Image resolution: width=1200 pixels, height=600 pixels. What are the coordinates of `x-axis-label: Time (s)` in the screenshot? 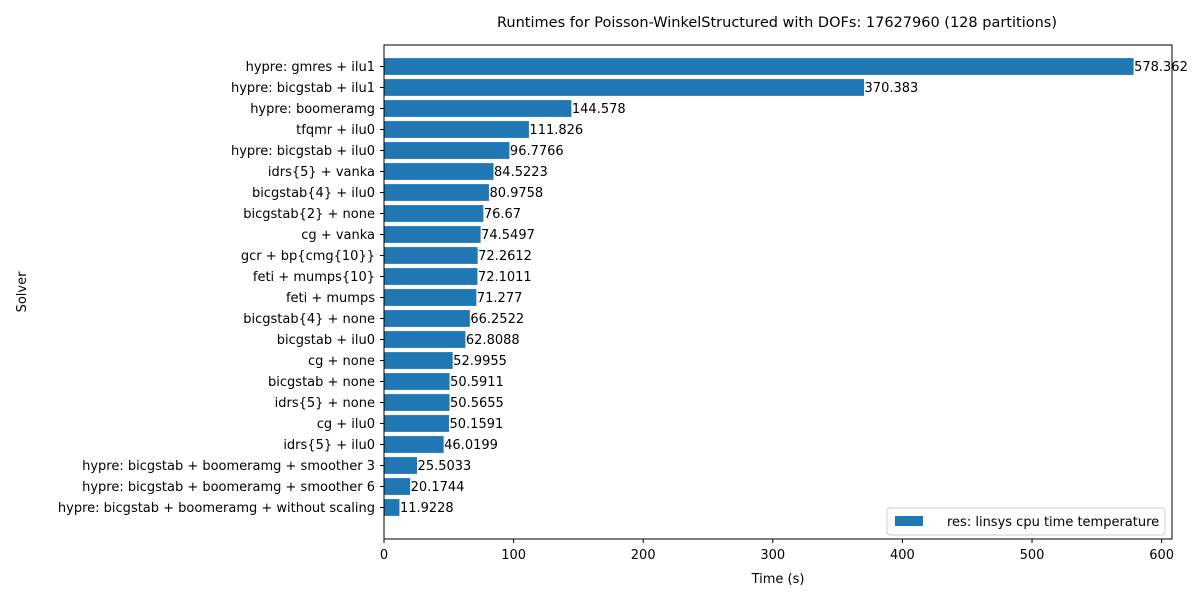 It's located at (778, 579).